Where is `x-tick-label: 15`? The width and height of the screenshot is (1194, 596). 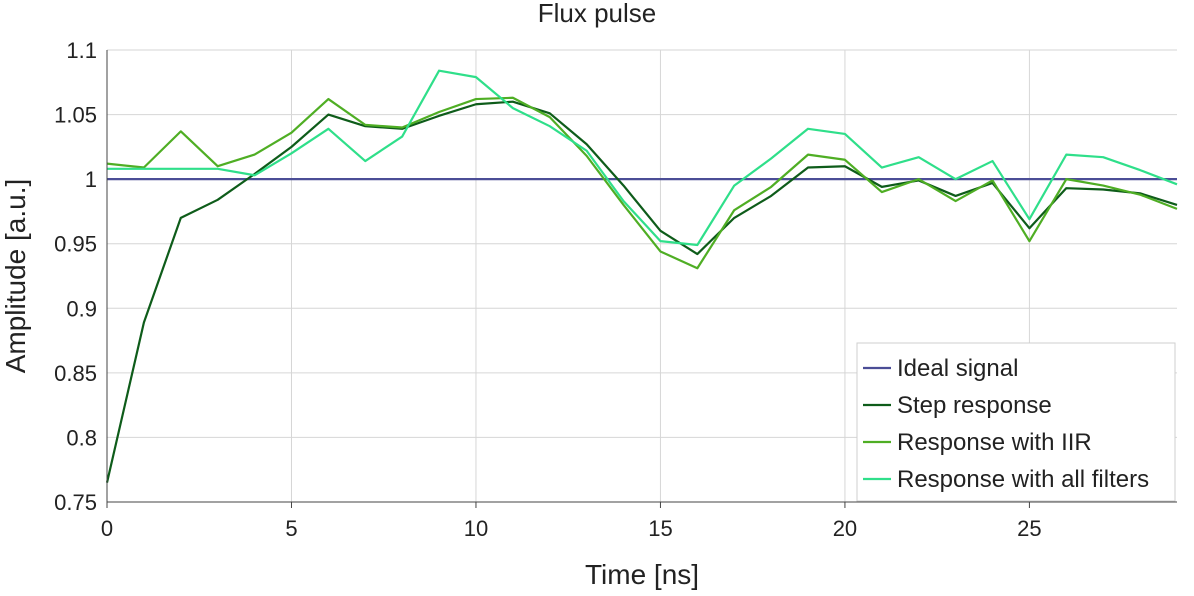
x-tick-label: 15 is located at coordinates (660, 528).